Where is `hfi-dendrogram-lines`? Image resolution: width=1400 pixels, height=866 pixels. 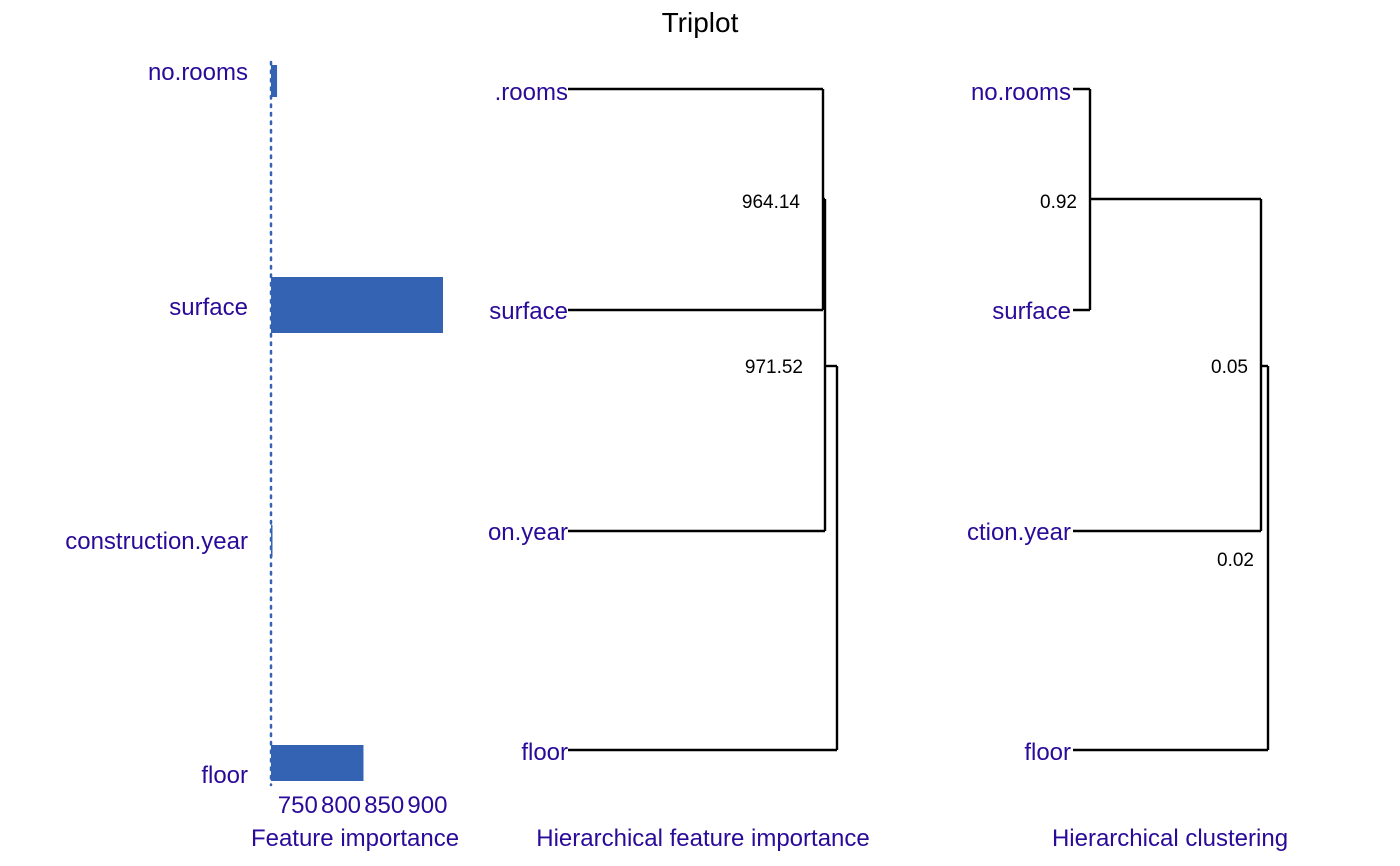 hfi-dendrogram-lines is located at coordinates (703, 419).